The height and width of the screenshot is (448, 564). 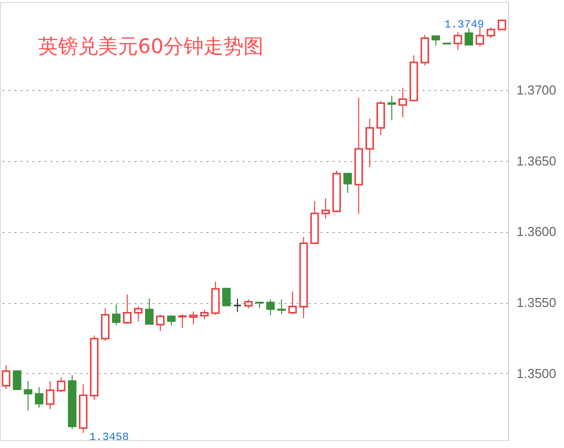 I want to click on annotation: 1.3749, so click(x=464, y=25).